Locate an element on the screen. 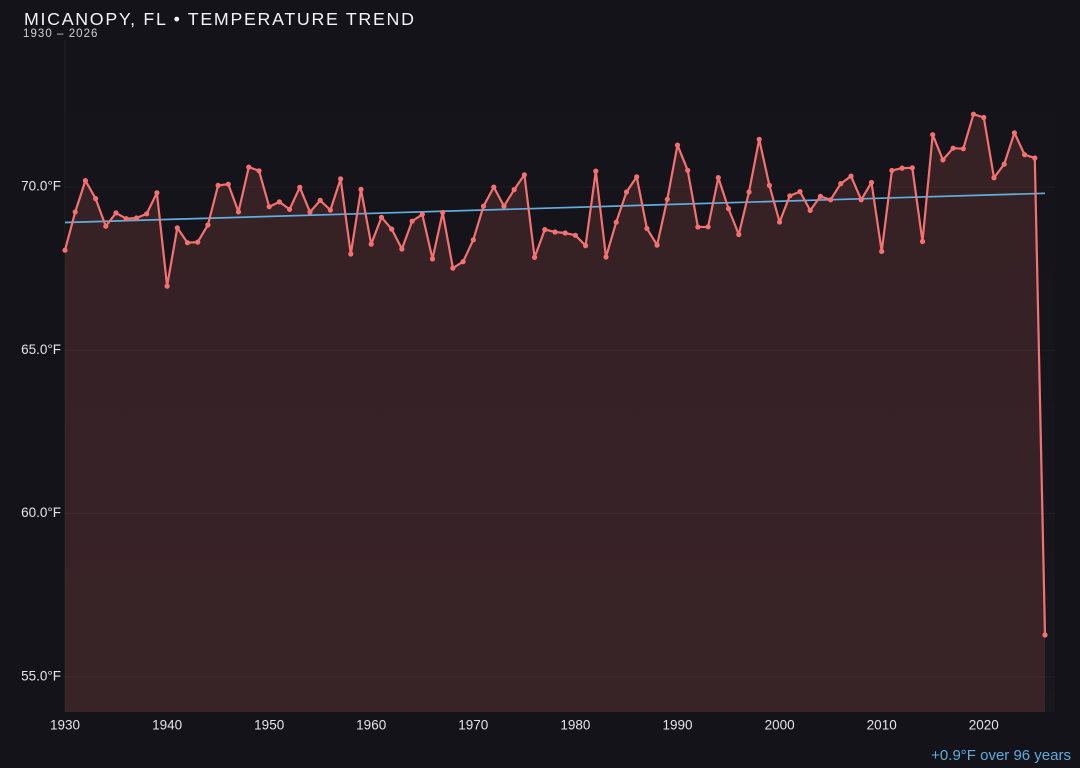 Image resolution: width=1080 pixels, height=768 pixels. svg-text: 2020 is located at coordinates (984, 725).